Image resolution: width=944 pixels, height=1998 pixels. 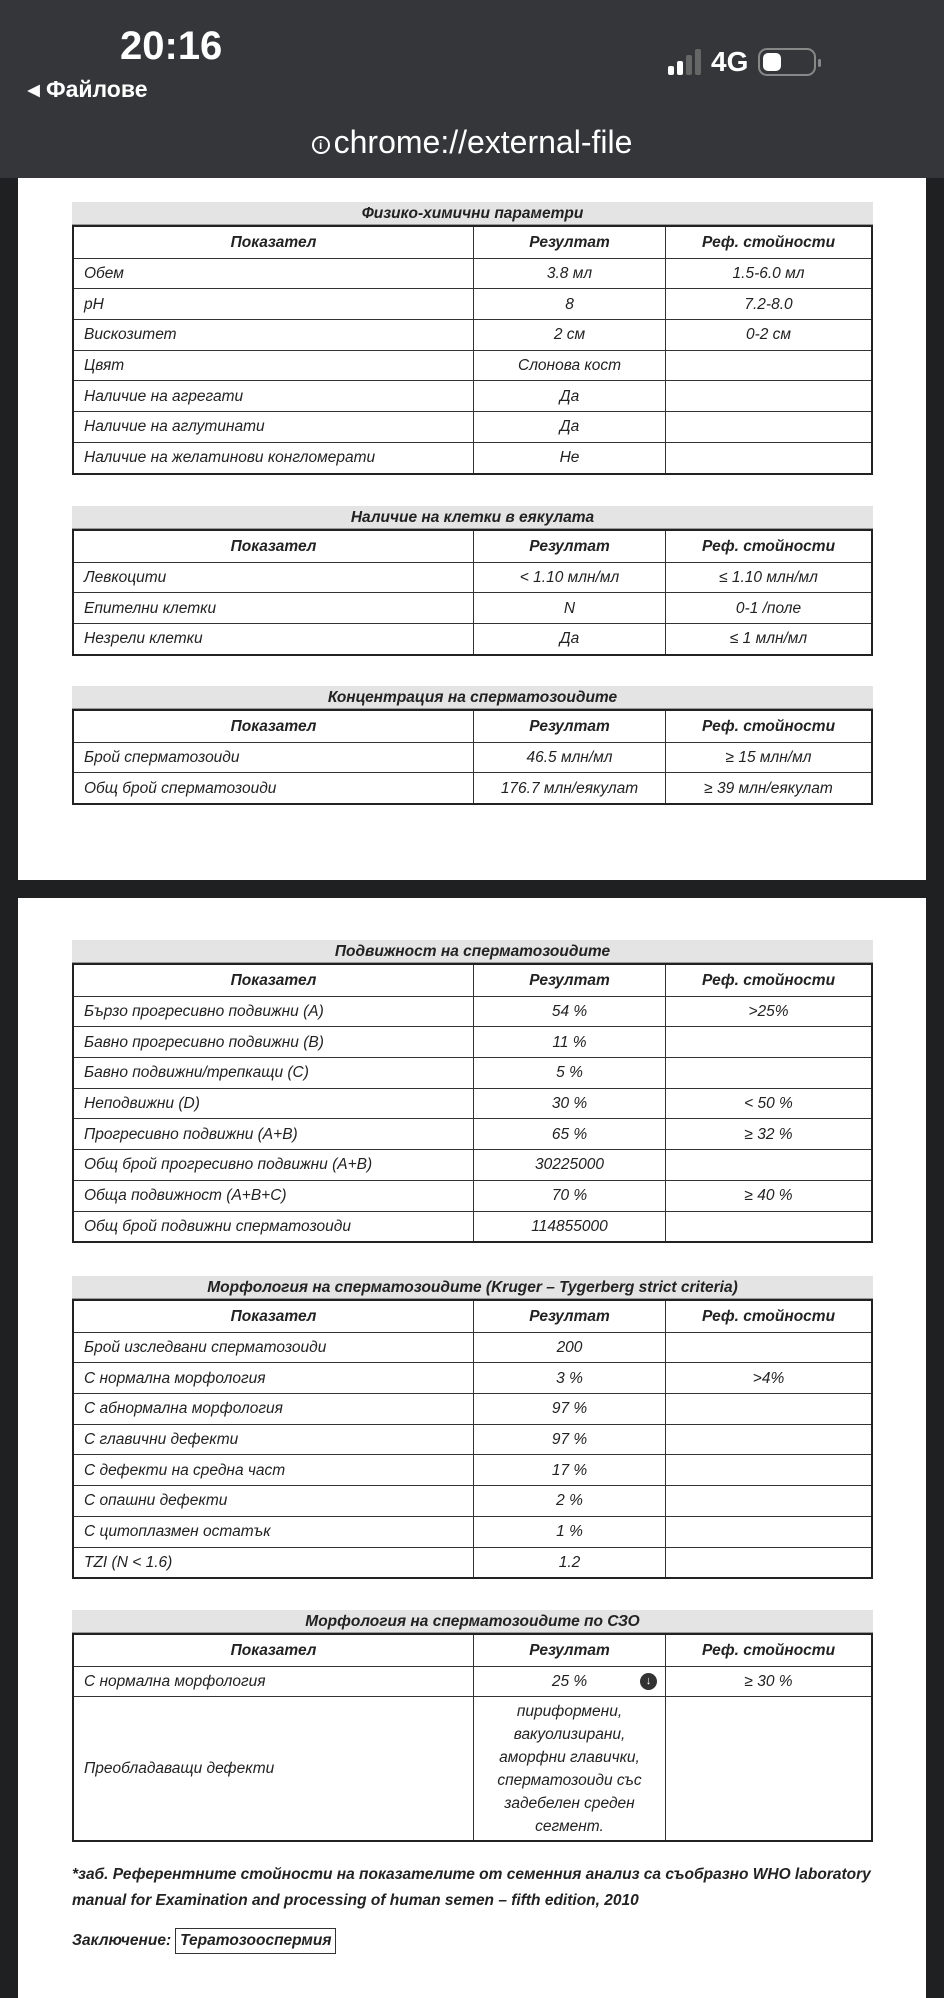 What do you see at coordinates (768, 1196) in the screenshot?
I see `cell-text: ≥ 40 %` at bounding box center [768, 1196].